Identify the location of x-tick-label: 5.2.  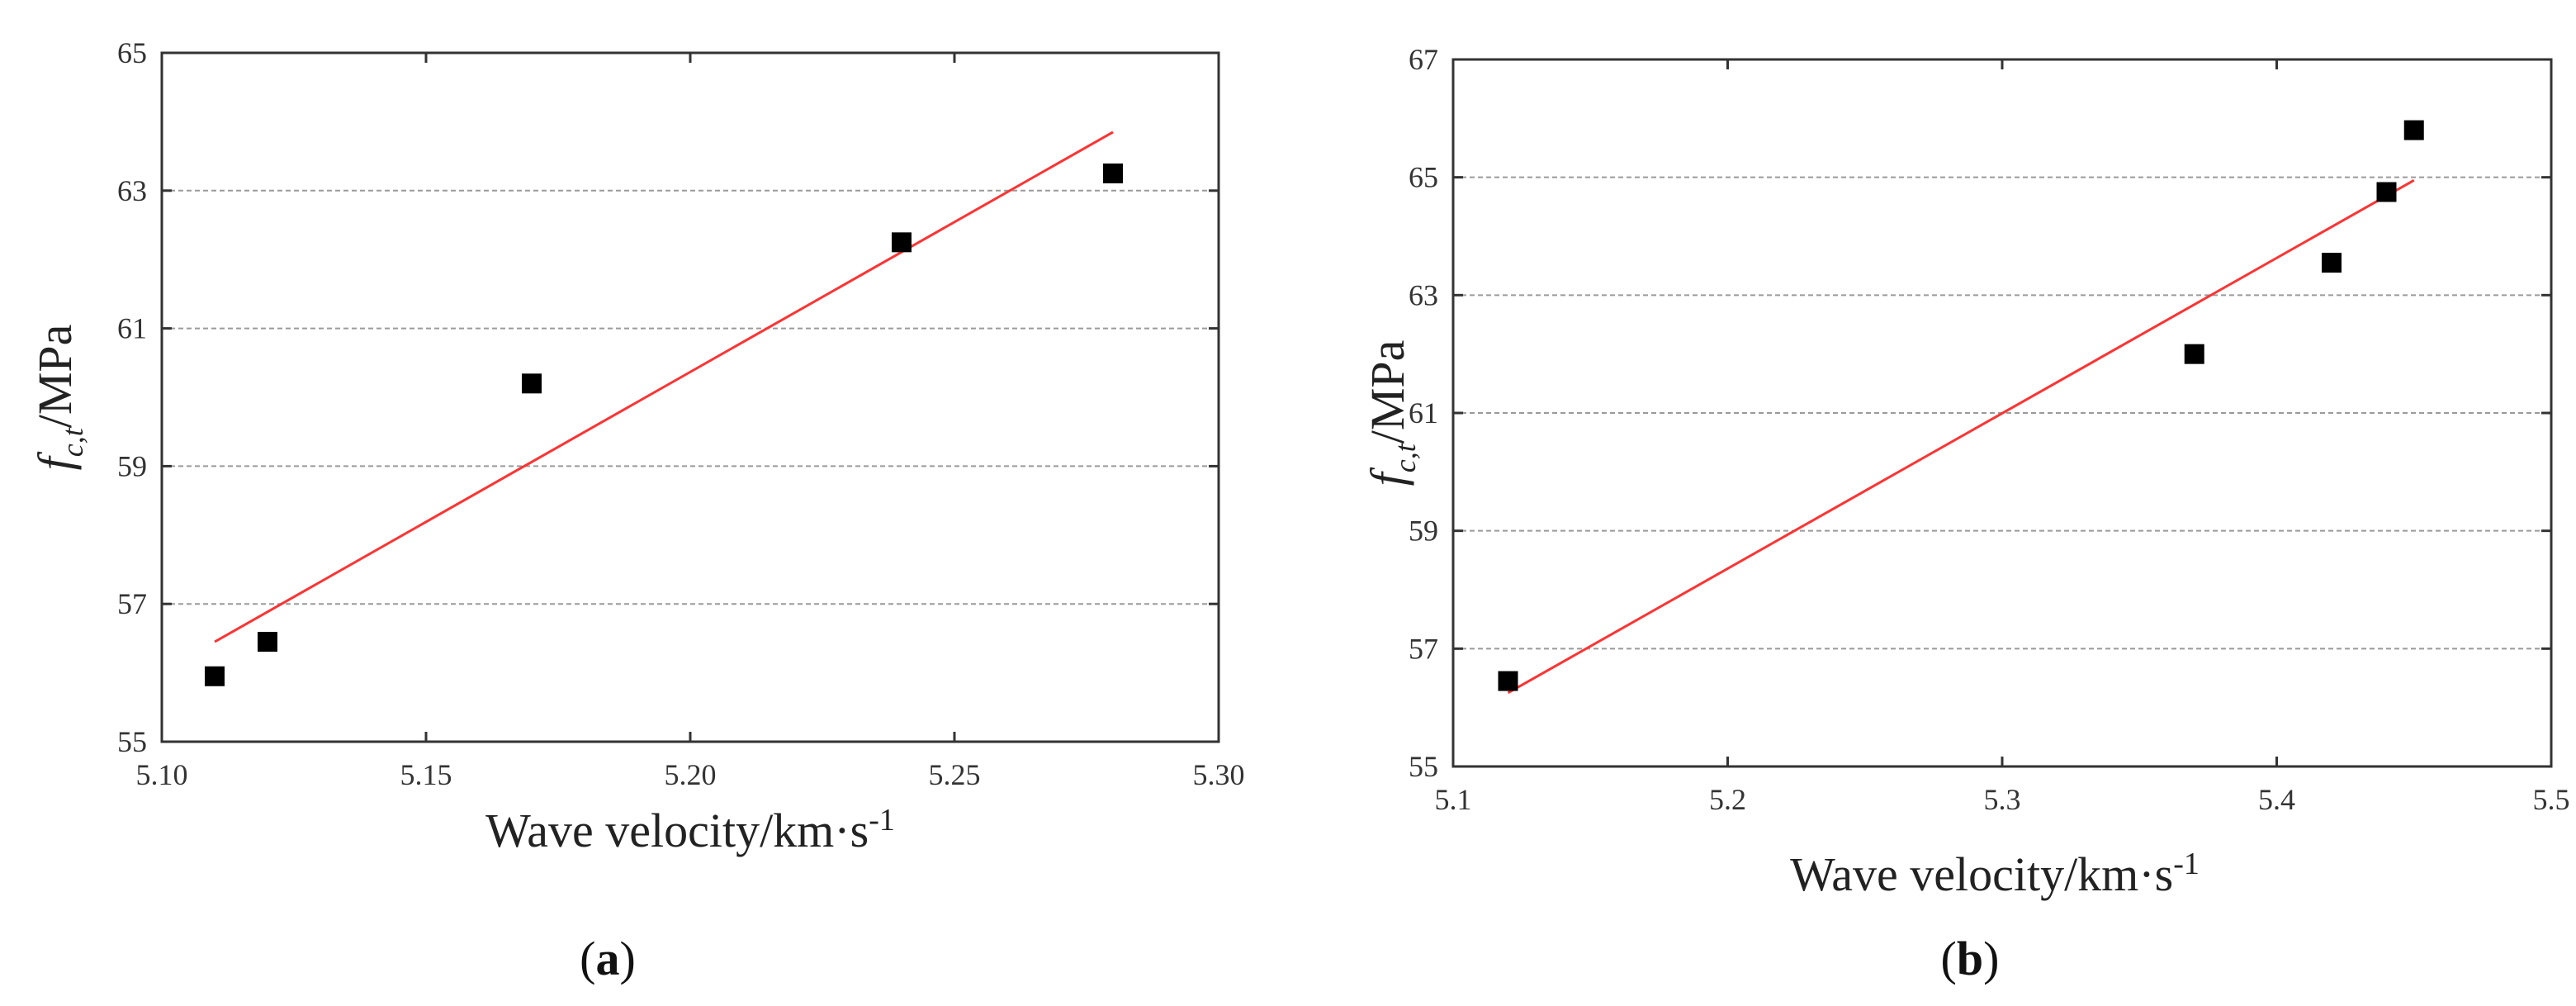
(1727, 799).